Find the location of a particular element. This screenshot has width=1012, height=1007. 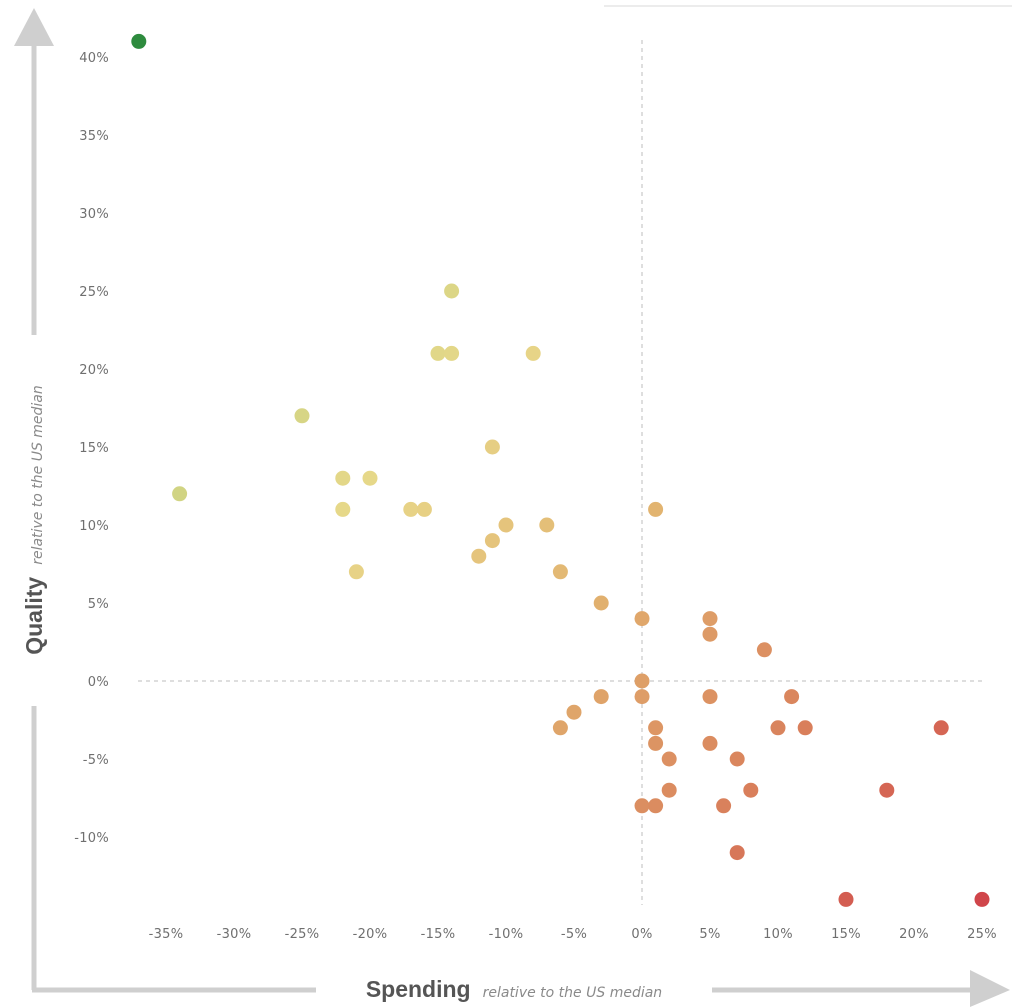

y-tick-label: -5% is located at coordinates (96, 760).